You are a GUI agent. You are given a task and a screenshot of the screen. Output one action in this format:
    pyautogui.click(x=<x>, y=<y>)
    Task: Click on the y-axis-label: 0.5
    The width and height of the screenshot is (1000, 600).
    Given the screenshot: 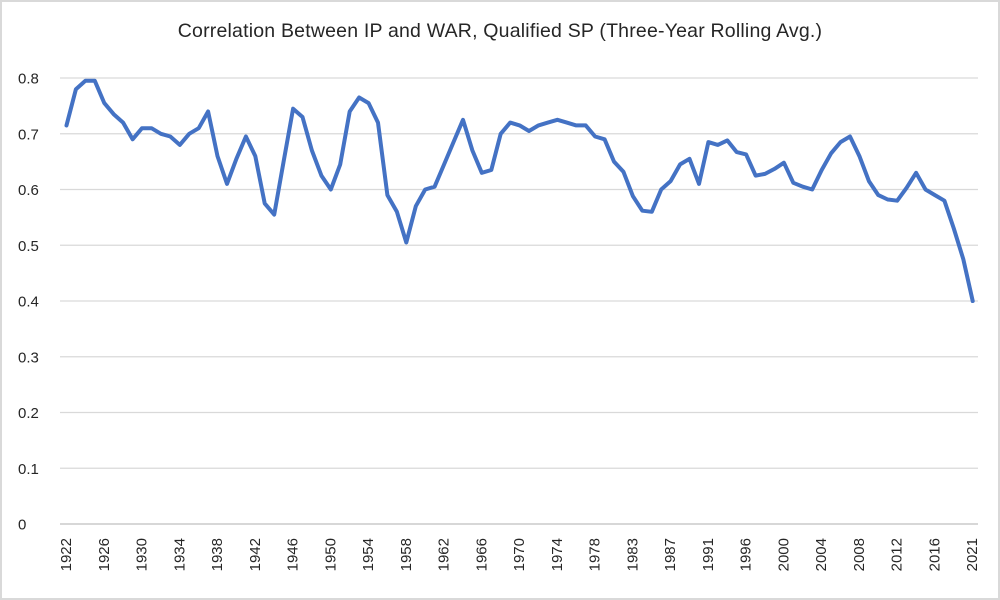 What is the action you would take?
    pyautogui.click(x=28, y=246)
    